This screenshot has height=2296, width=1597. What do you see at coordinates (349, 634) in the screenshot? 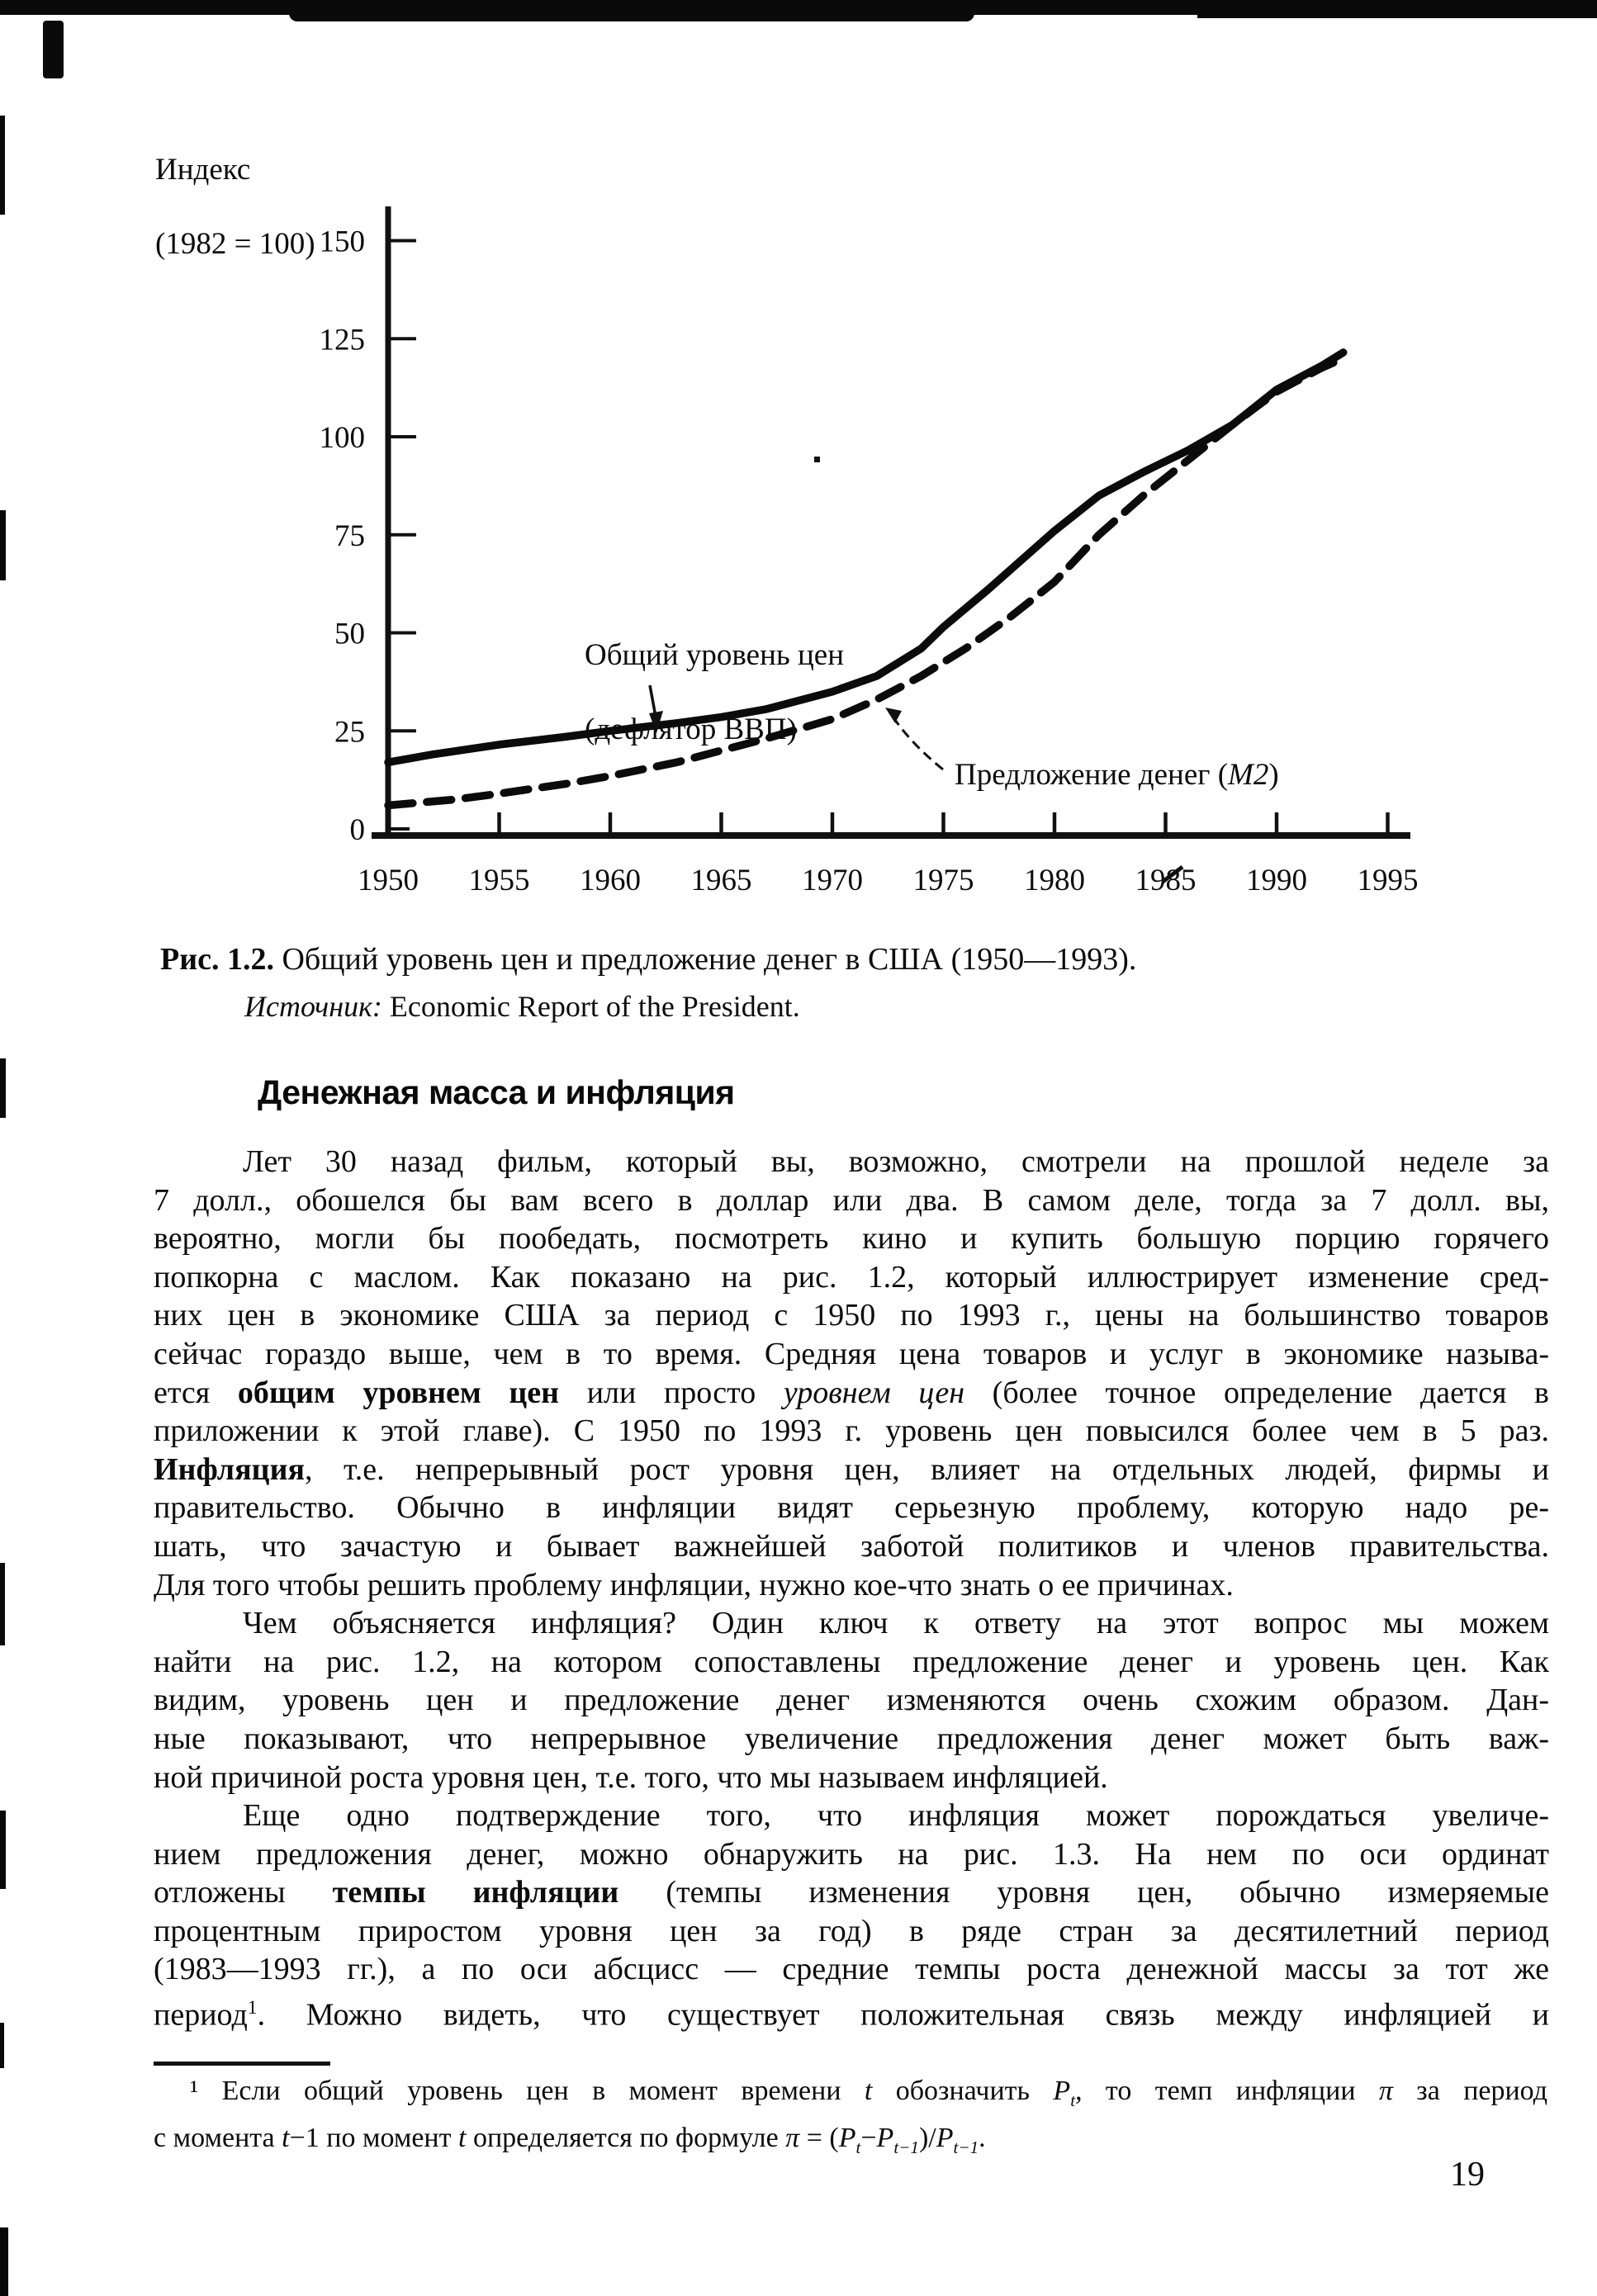
I see `y-tick-label: 50` at bounding box center [349, 634].